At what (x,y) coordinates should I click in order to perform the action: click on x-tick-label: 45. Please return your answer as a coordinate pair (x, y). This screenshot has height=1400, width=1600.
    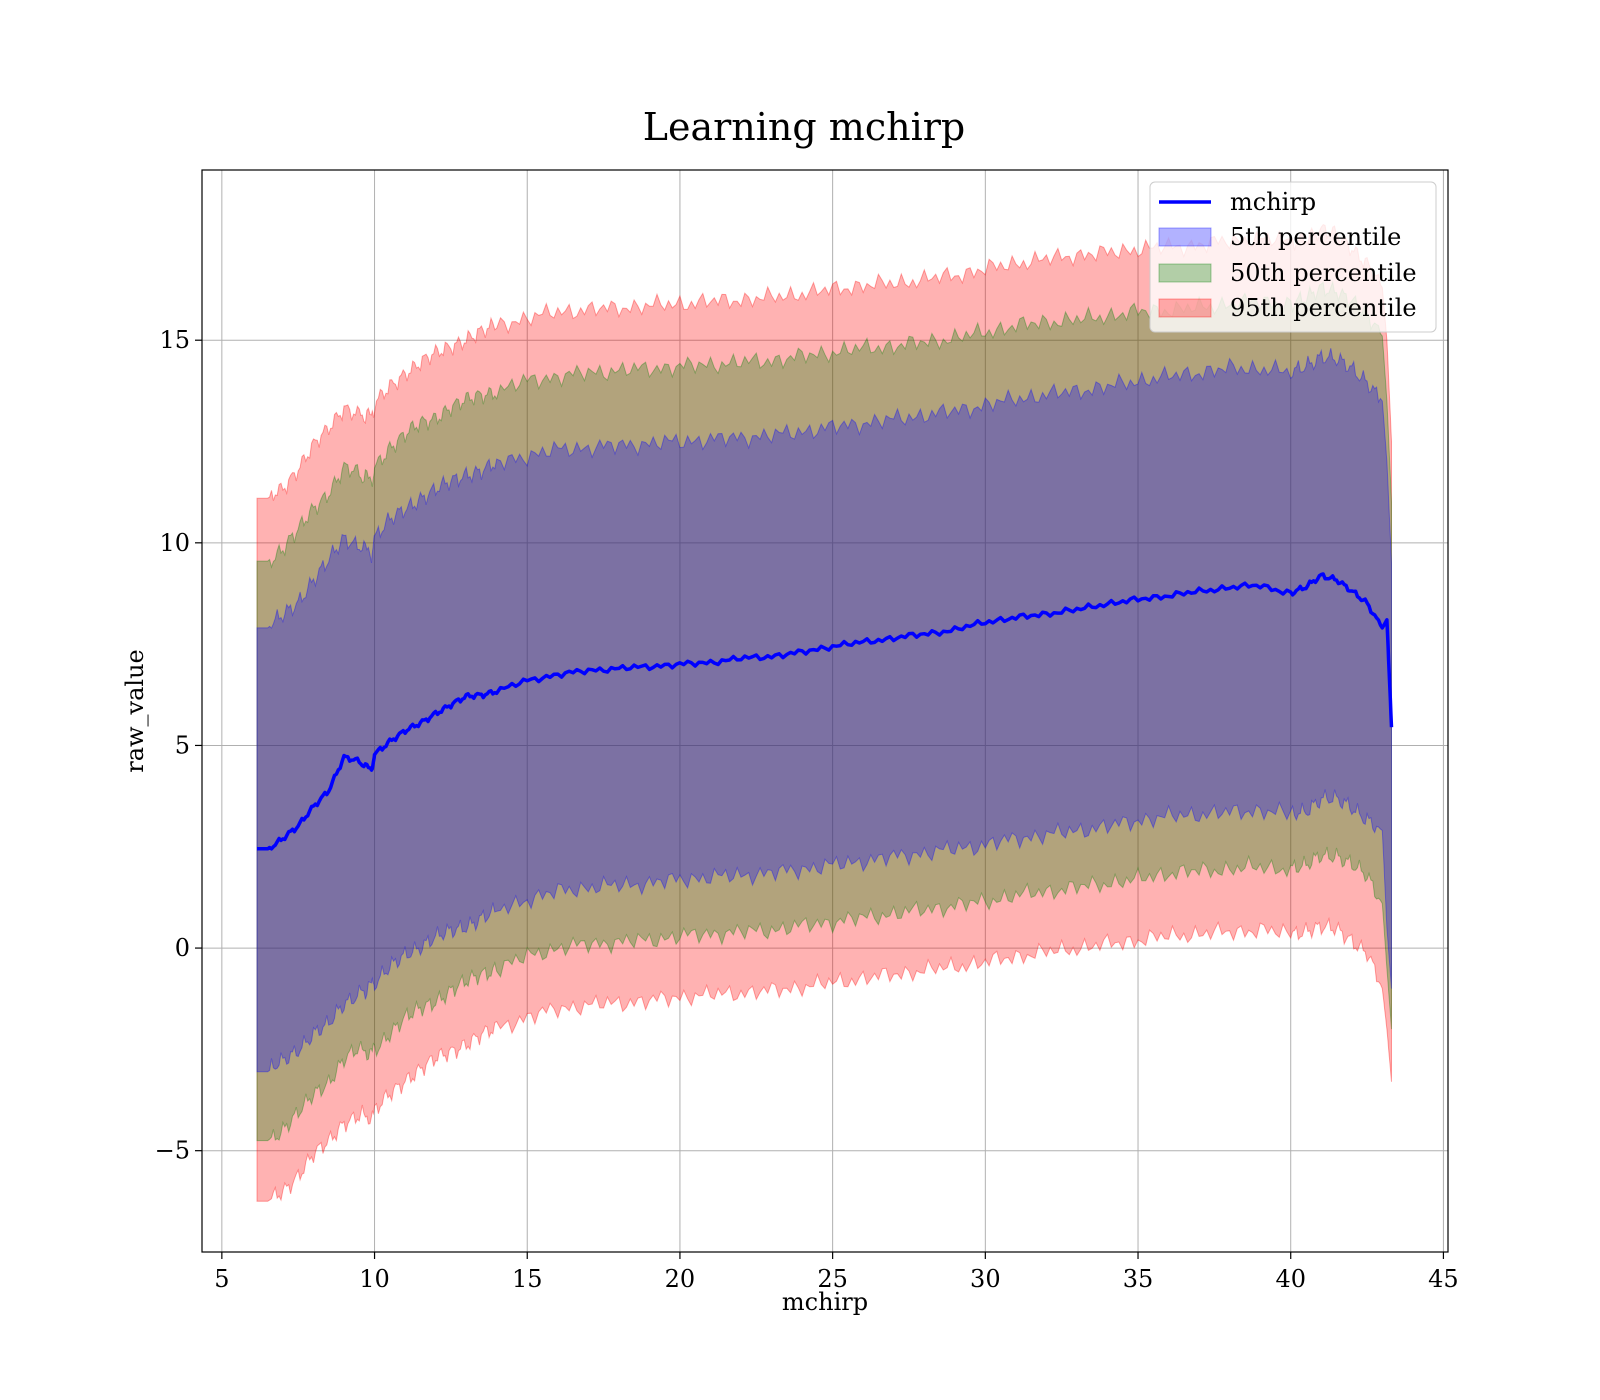
    Looking at the image, I should click on (1443, 1279).